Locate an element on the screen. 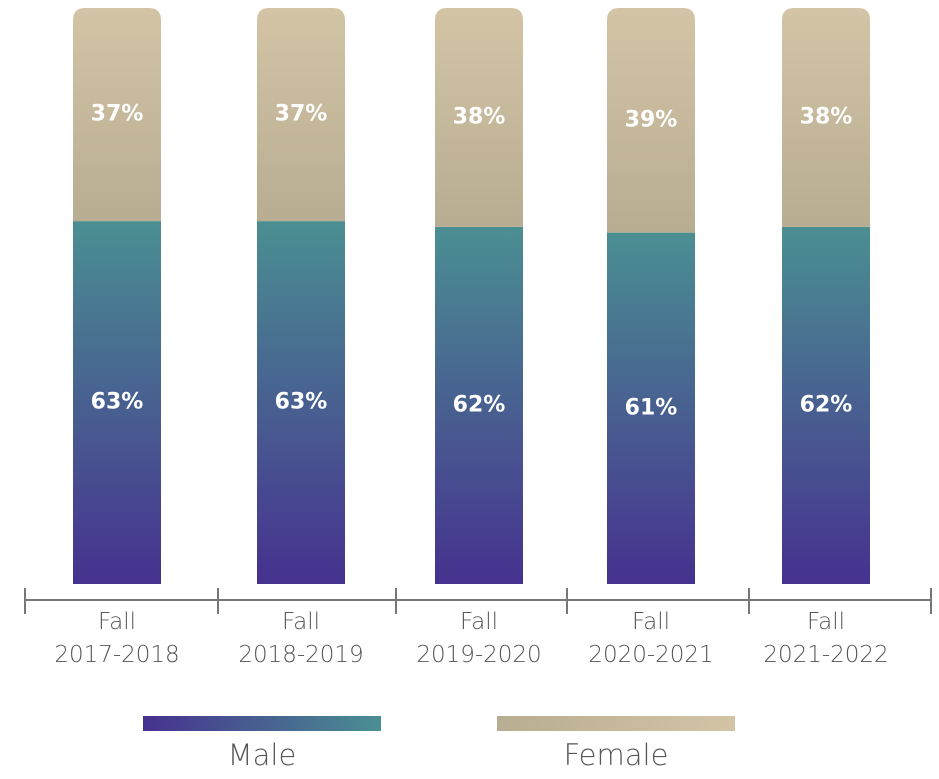 This screenshot has width=939, height=779. x-tick-label: Fall 2020-2021 is located at coordinates (651, 638).